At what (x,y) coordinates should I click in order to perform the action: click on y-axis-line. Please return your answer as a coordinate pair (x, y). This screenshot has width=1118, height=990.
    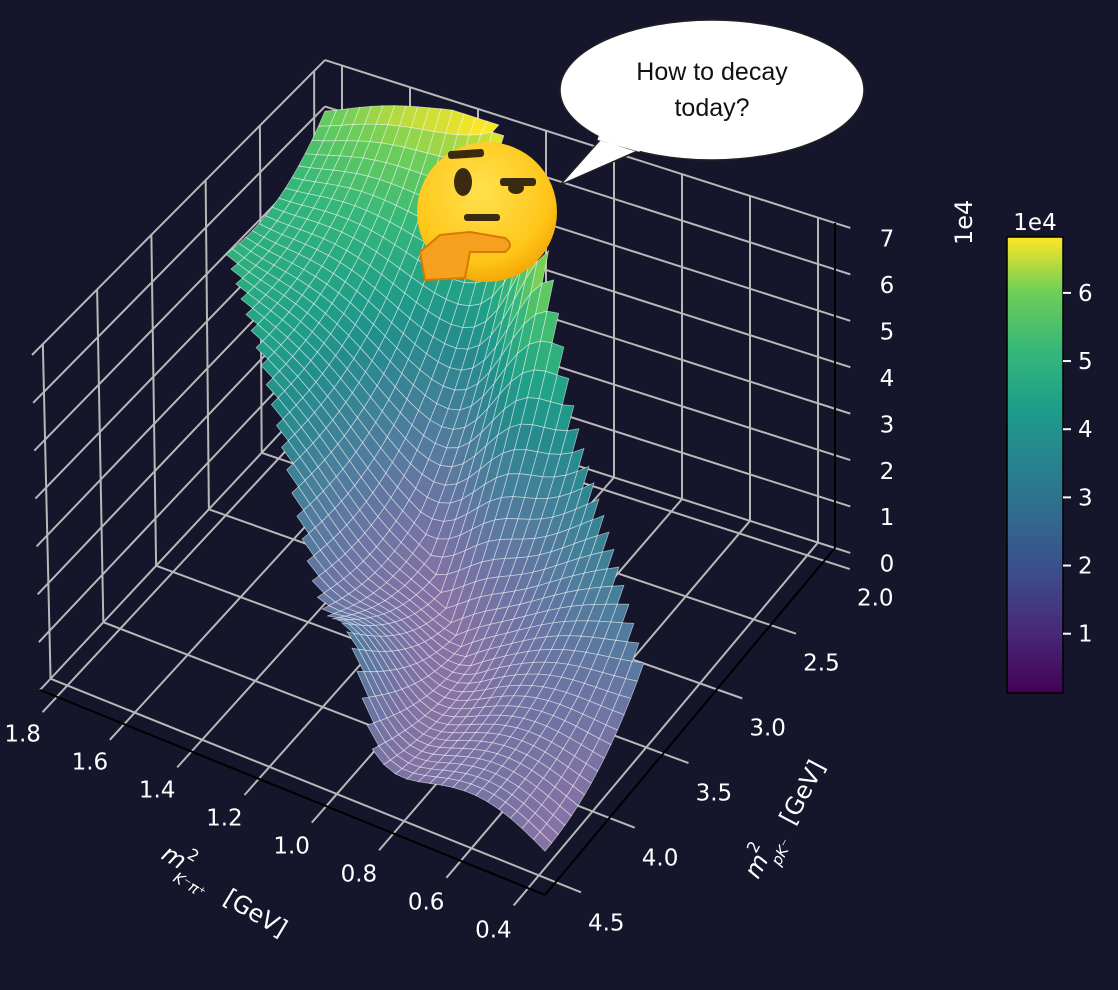
    Looking at the image, I should click on (690, 721).